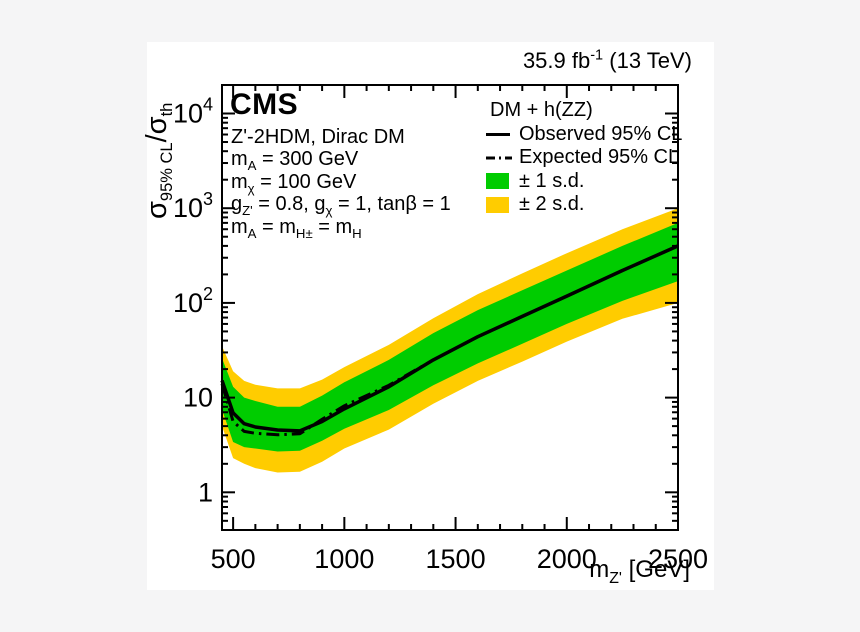 The image size is (860, 632). I want to click on energy-value: (13 TeV), so click(647, 60).